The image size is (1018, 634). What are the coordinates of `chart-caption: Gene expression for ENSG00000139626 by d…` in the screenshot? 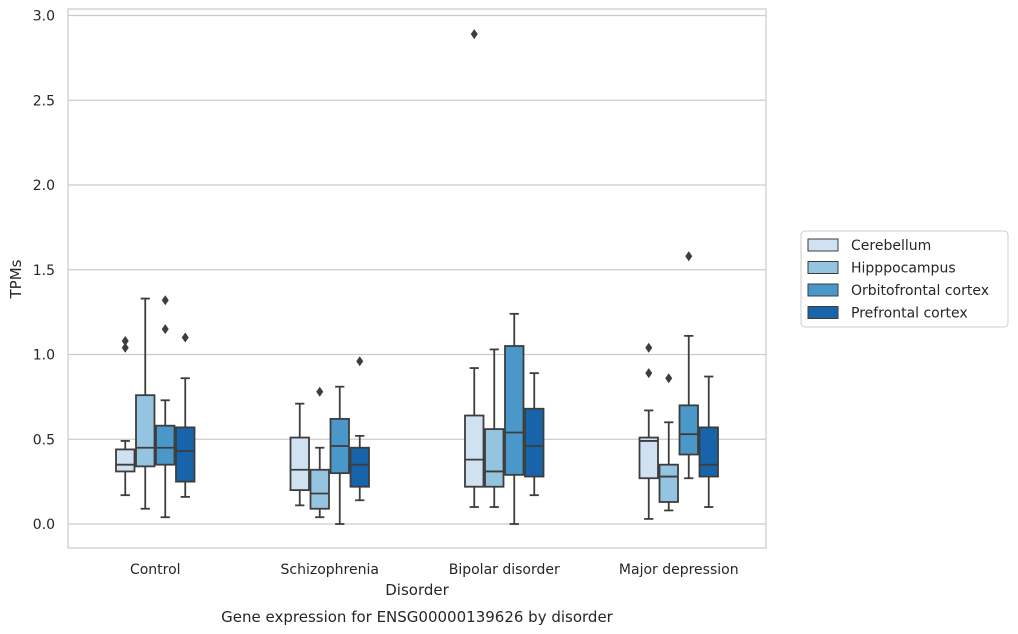 It's located at (417, 617).